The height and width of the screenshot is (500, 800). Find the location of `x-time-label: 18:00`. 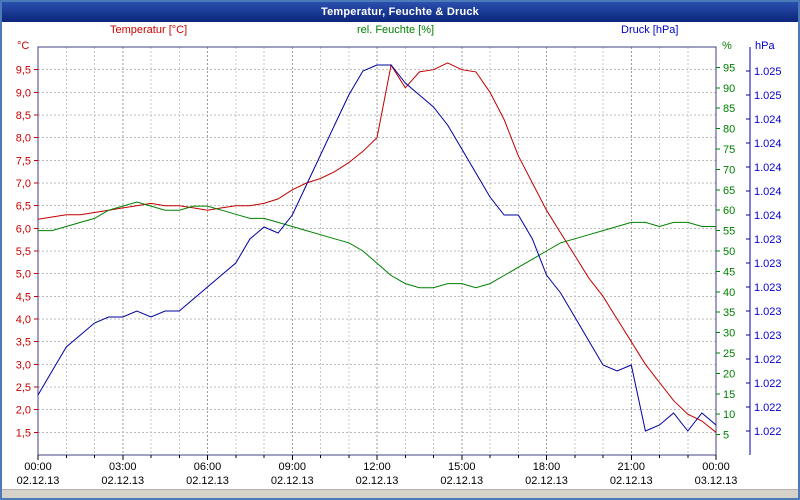

x-time-label: 18:00 is located at coordinates (547, 467).